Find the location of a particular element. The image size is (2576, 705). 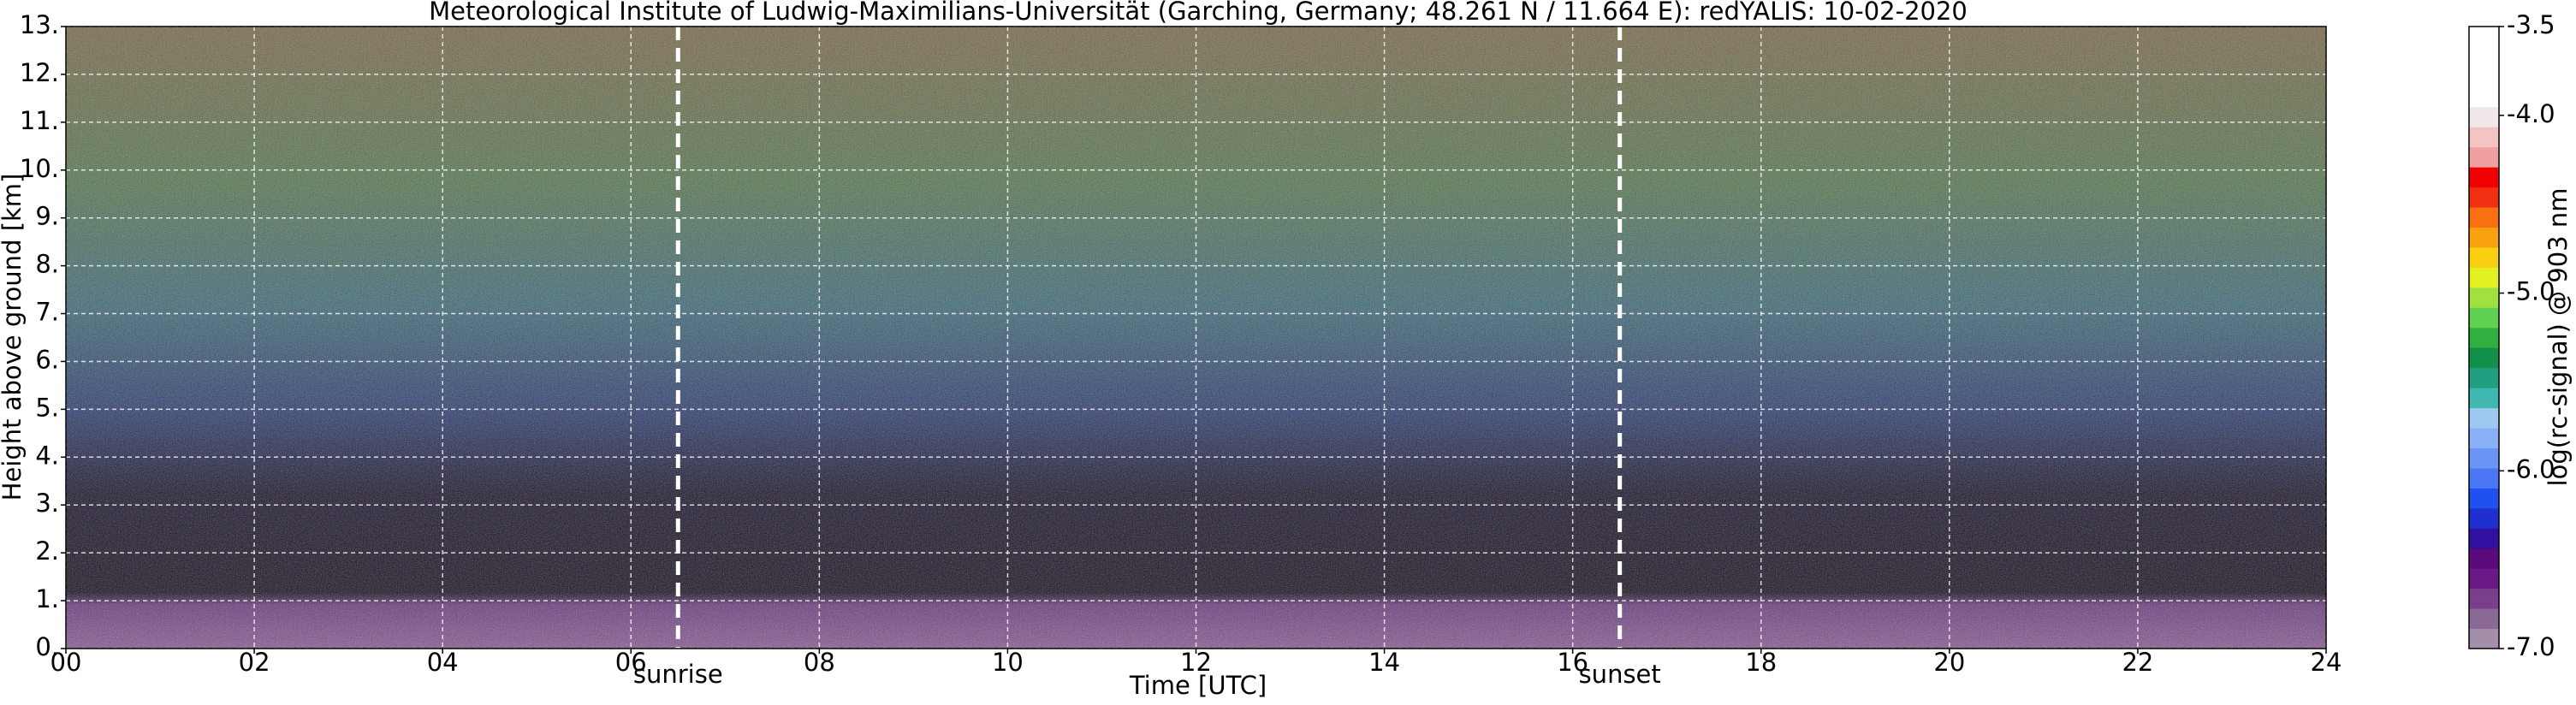

x-tick-label: 08 is located at coordinates (819, 662).